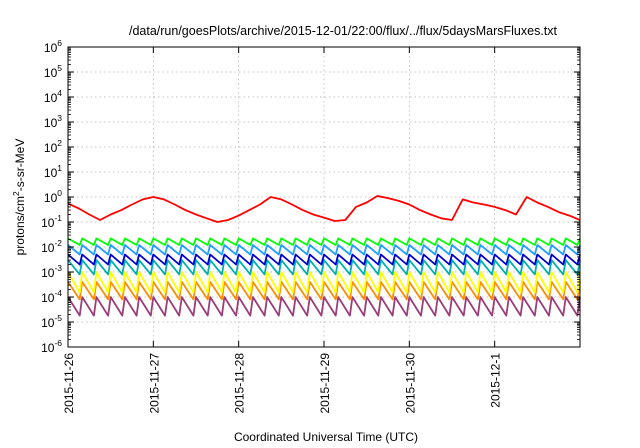 This screenshot has height=448, width=640. What do you see at coordinates (20, 165) in the screenshot?
I see `y-axis-label-post: -s-sr-MeV` at bounding box center [20, 165].